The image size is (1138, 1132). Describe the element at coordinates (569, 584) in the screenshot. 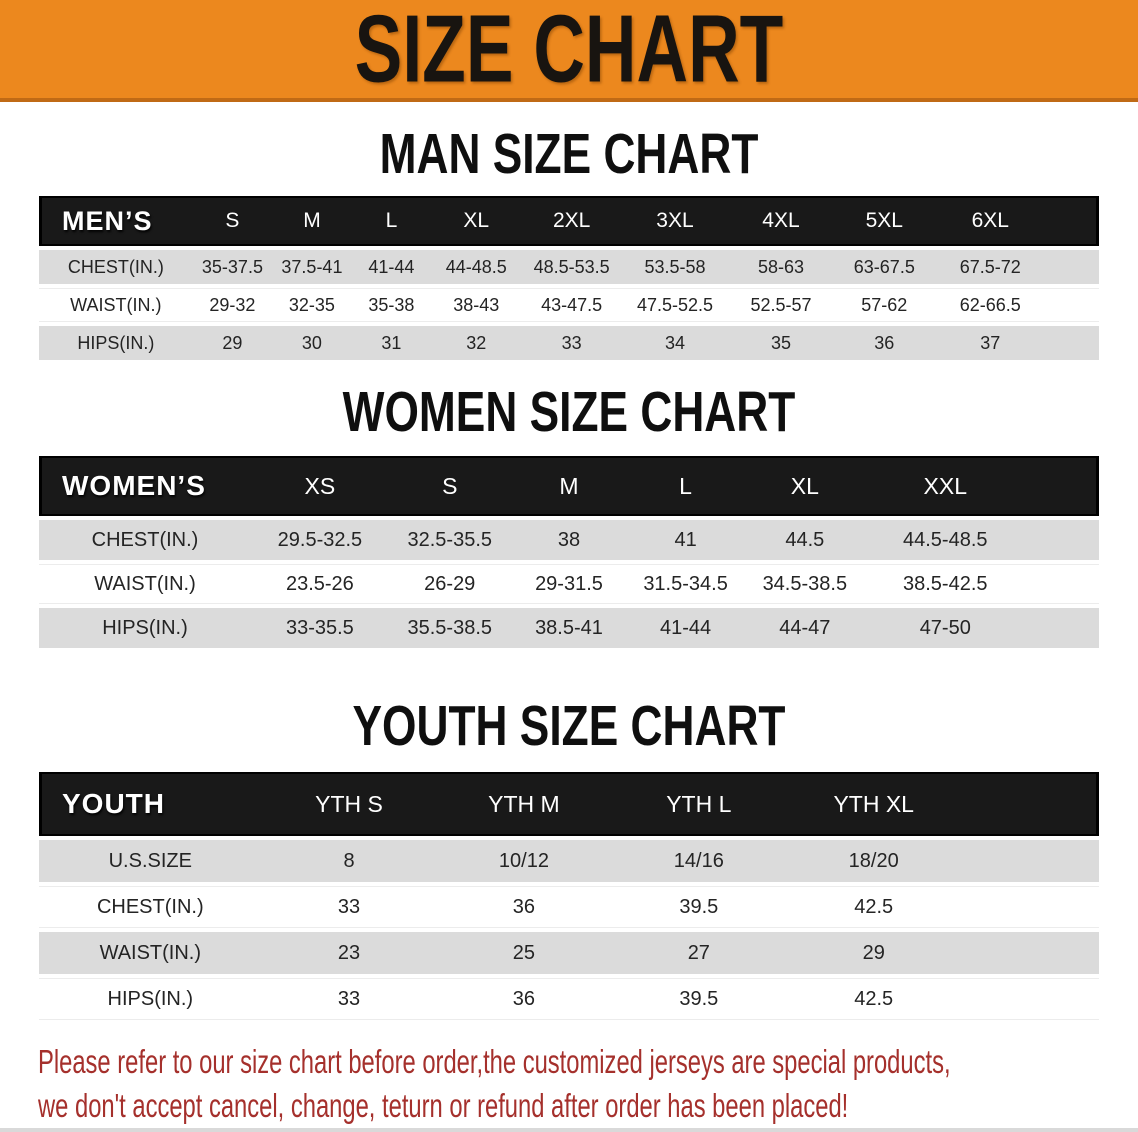

I see `size-value-cell: 29-31.5` at that location.